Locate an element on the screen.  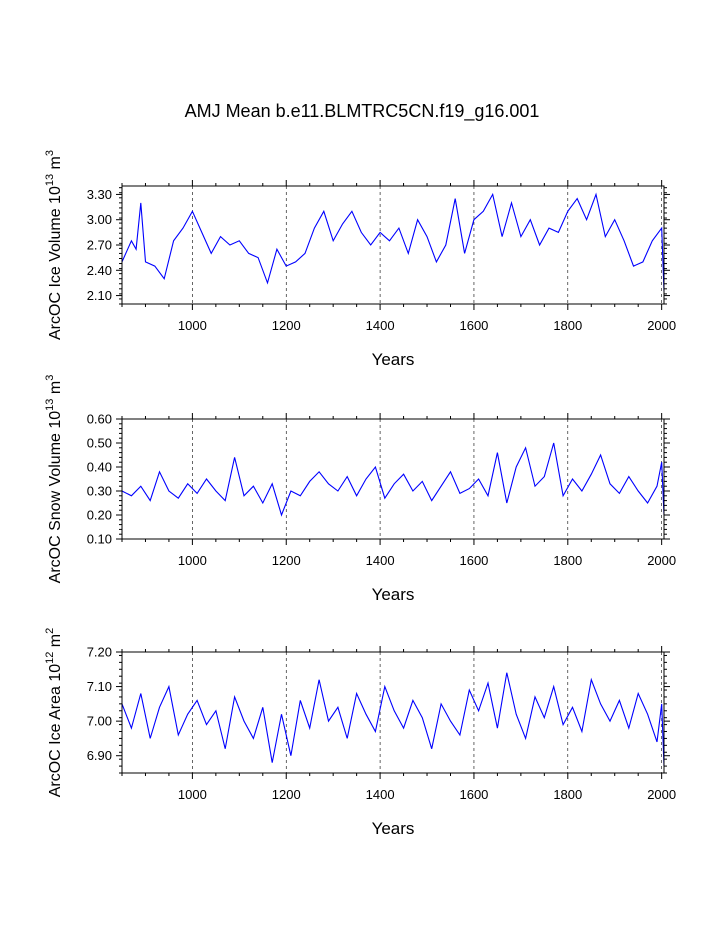
y-tick-label: 3.30 is located at coordinates (99, 194).